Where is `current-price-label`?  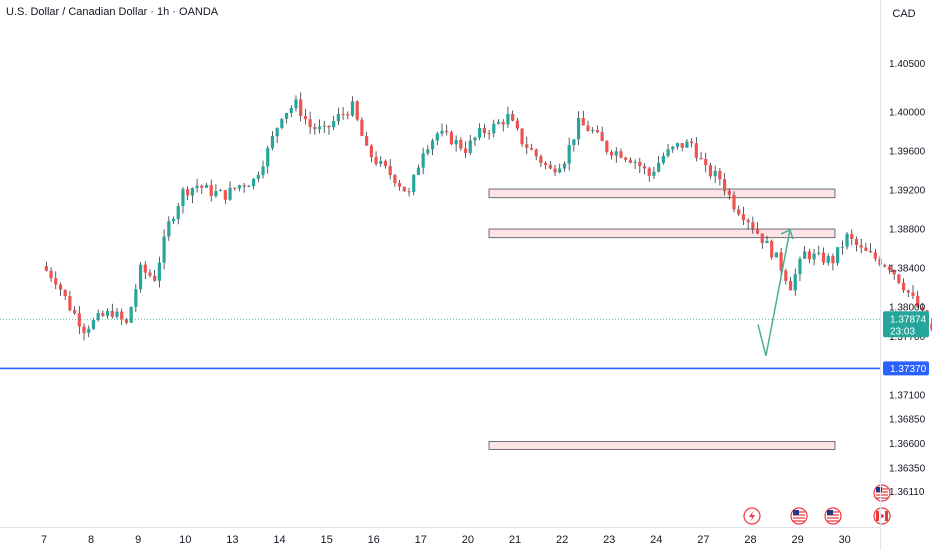
current-price-label is located at coordinates (906, 324).